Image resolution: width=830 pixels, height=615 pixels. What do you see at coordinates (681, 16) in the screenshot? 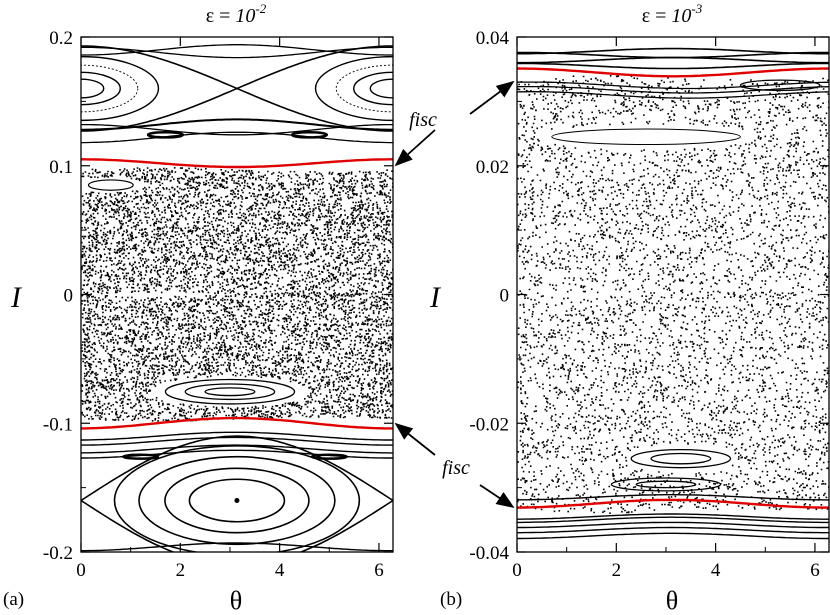
I see `panel-b-title-base: 10` at bounding box center [681, 16].